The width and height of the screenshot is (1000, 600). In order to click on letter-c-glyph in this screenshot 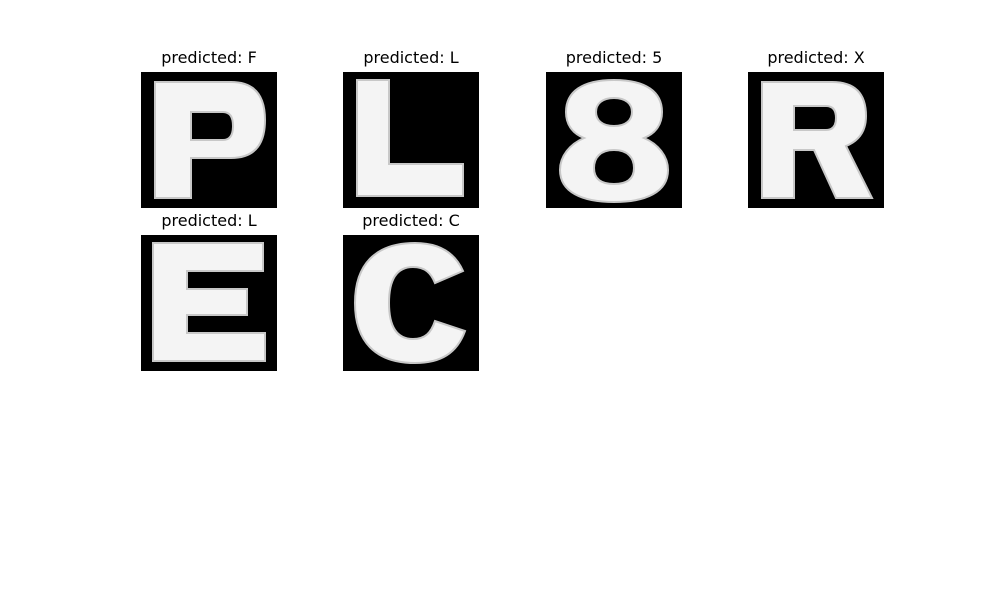, I will do `click(410, 303)`.